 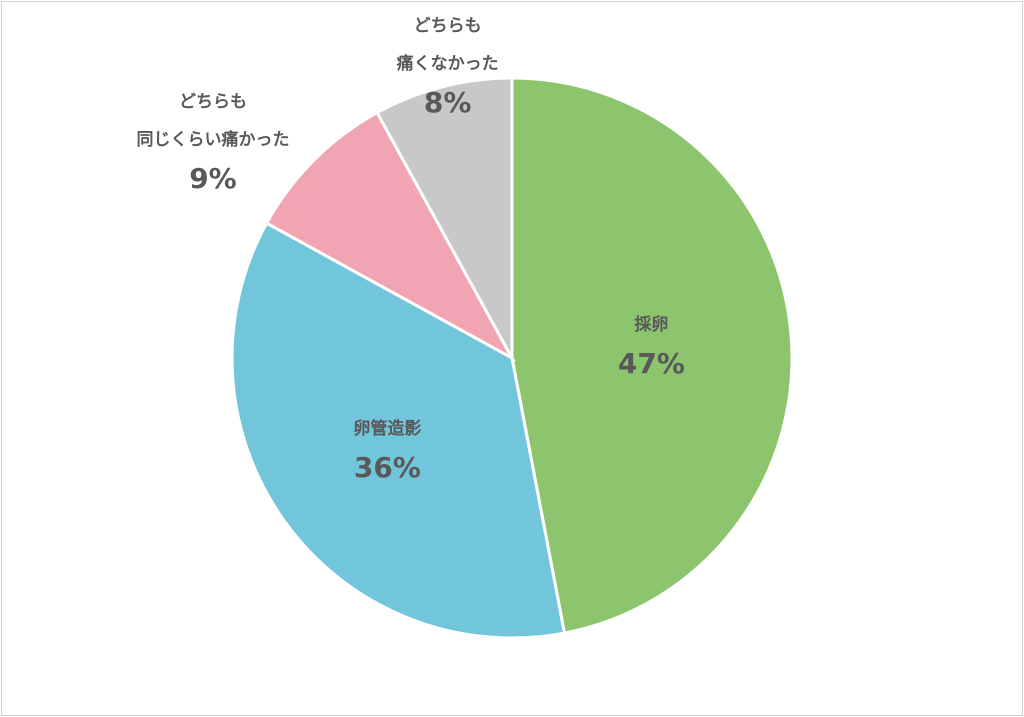 What do you see at coordinates (651, 324) in the screenshot?
I see `category-label: 採卵` at bounding box center [651, 324].